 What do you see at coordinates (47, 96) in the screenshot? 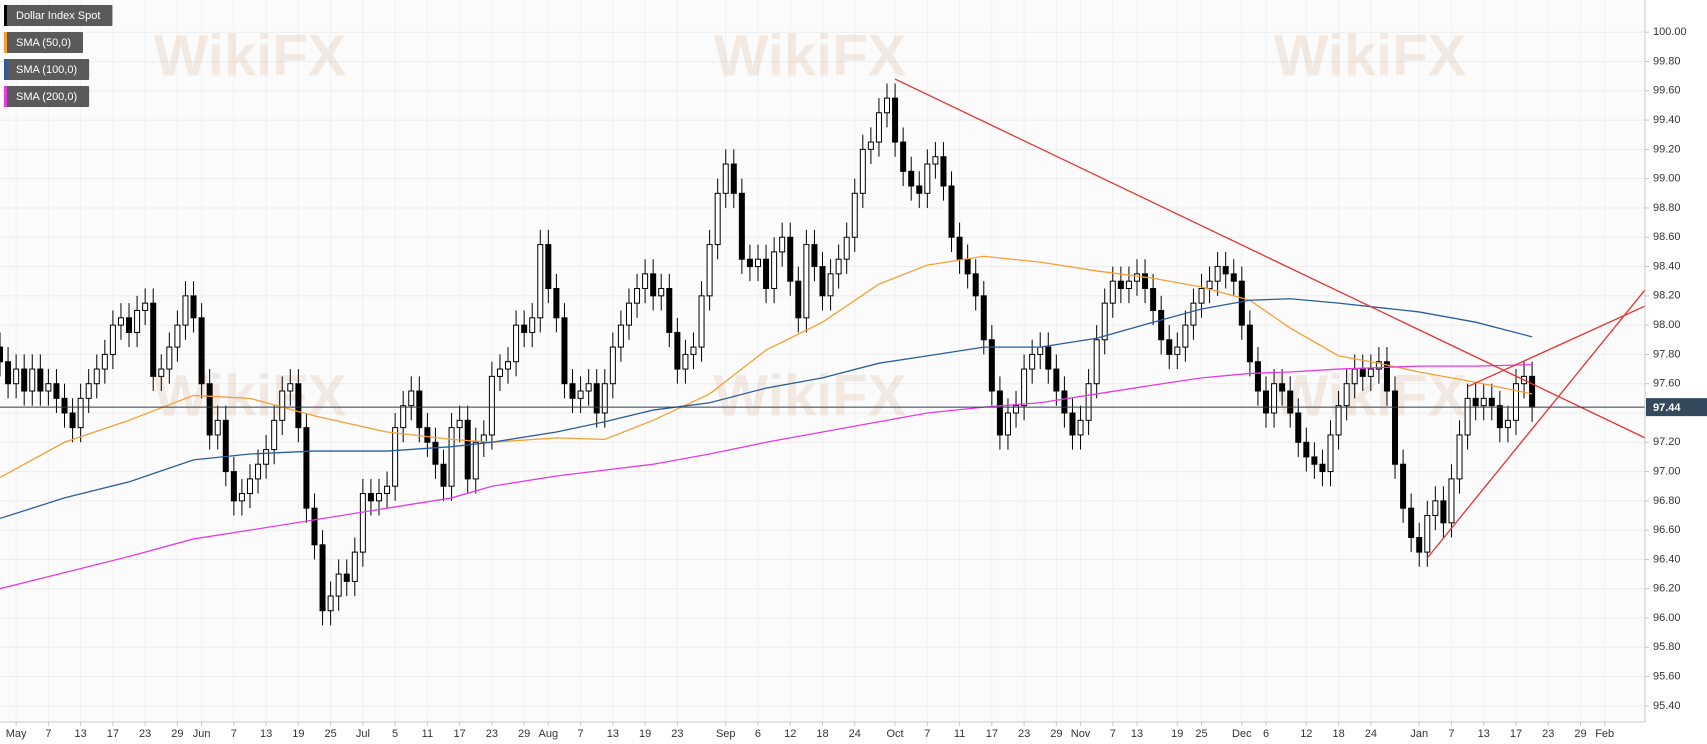
I see `legend-box` at bounding box center [47, 96].